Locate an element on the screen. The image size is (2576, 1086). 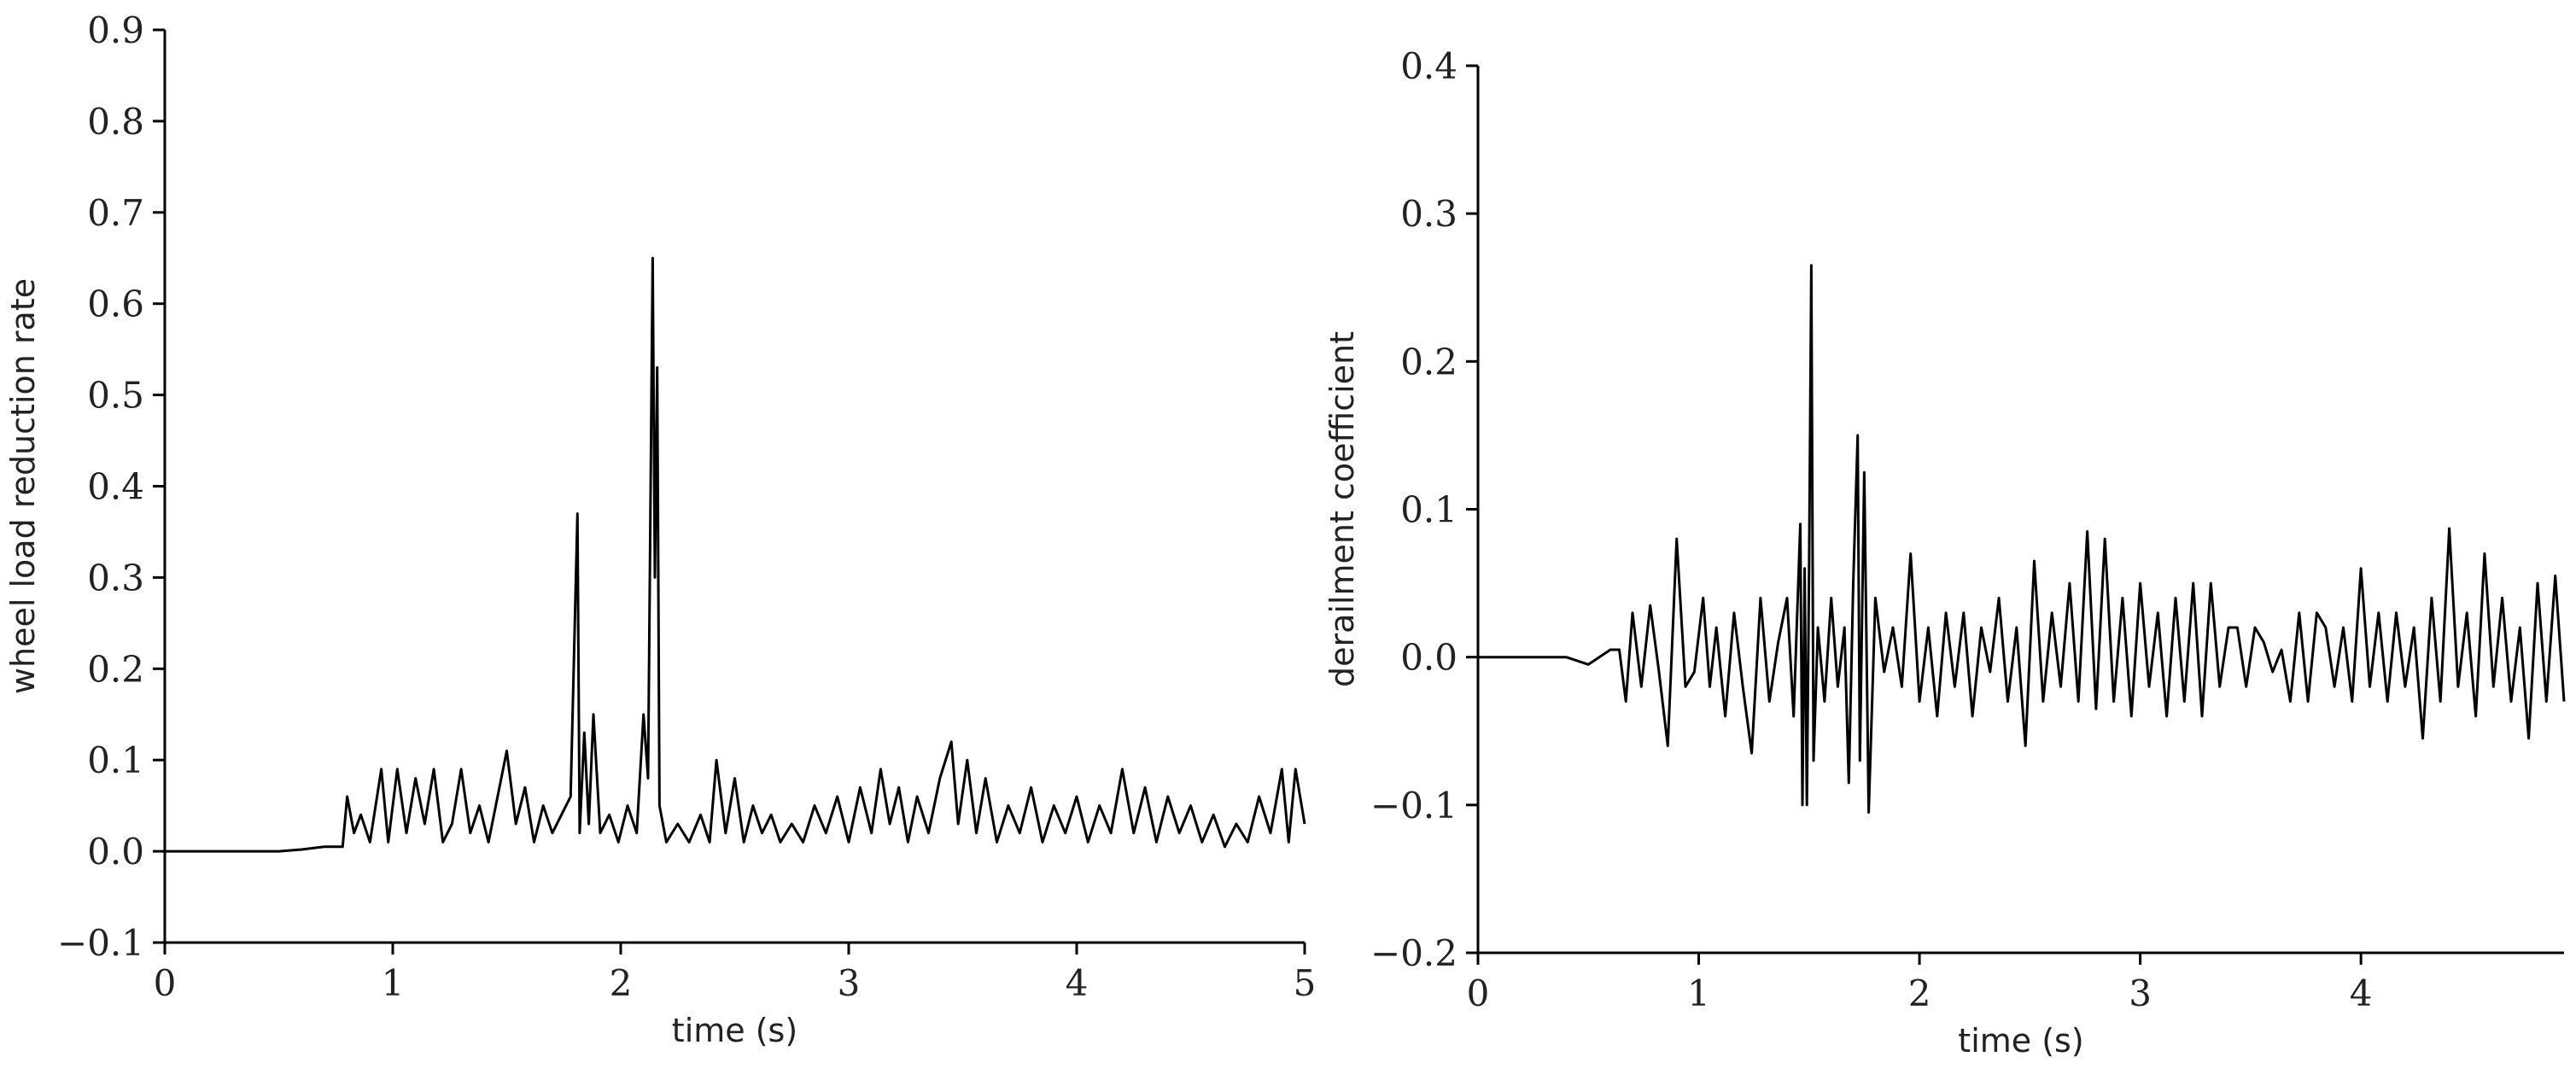
y-tick-label: 0.5 is located at coordinates (115, 396).